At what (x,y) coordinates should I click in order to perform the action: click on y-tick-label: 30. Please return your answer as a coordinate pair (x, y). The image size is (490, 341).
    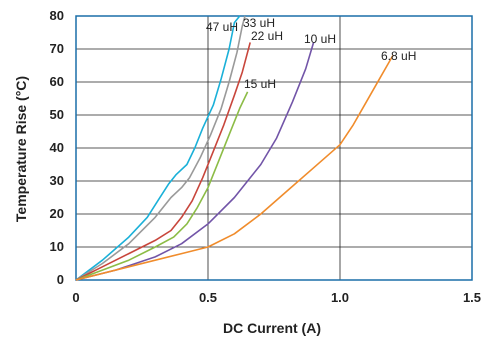
    Looking at the image, I should click on (57, 180).